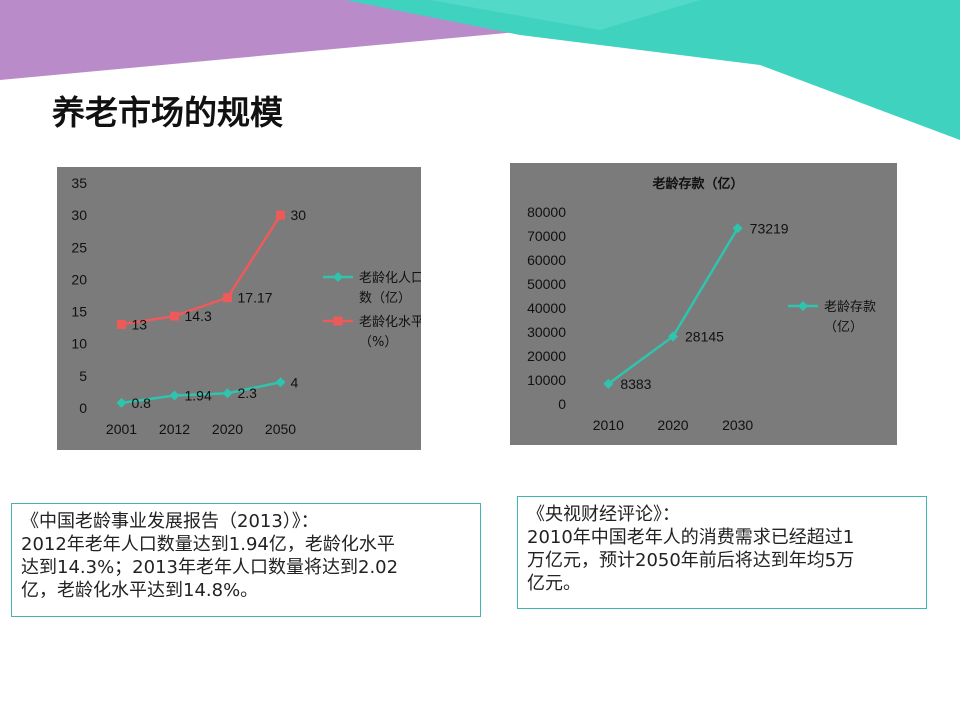 The height and width of the screenshot is (720, 960). Describe the element at coordinates (174, 429) in the screenshot. I see `x-tick-label: 2012` at that location.